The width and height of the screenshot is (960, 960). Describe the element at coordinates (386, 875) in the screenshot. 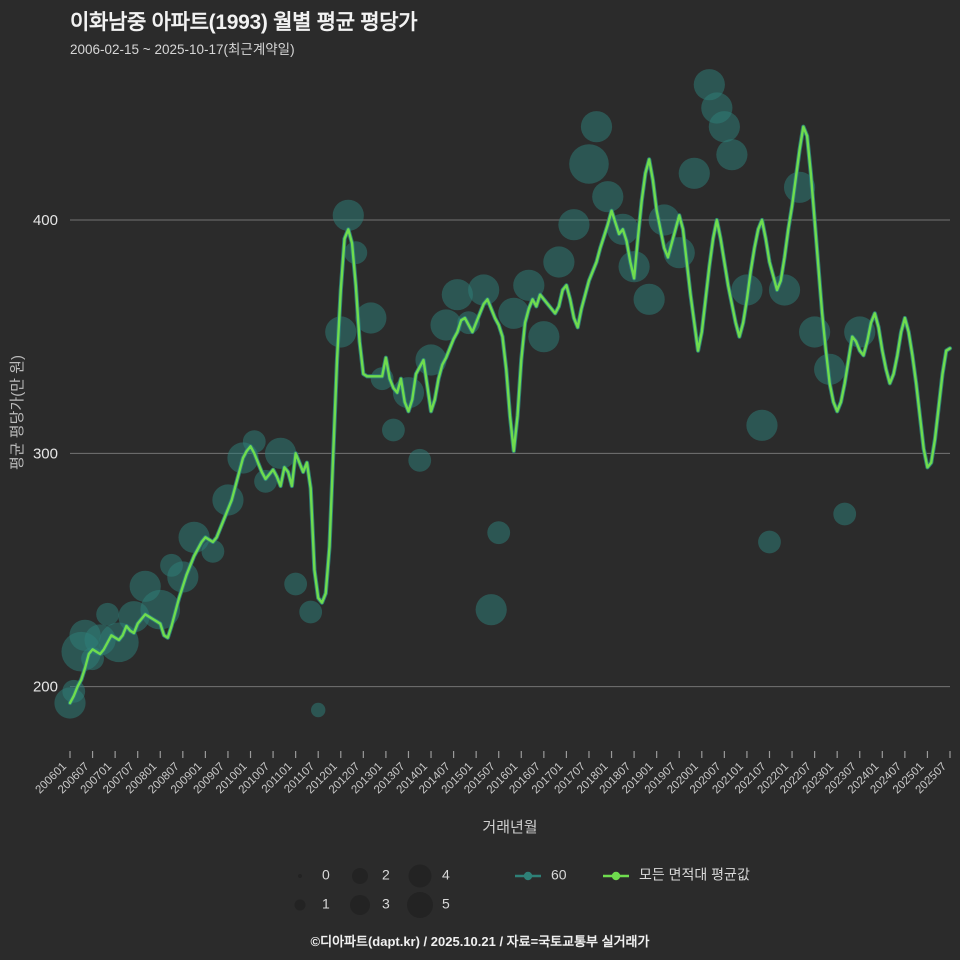

I see `legend-size-label: 2` at that location.